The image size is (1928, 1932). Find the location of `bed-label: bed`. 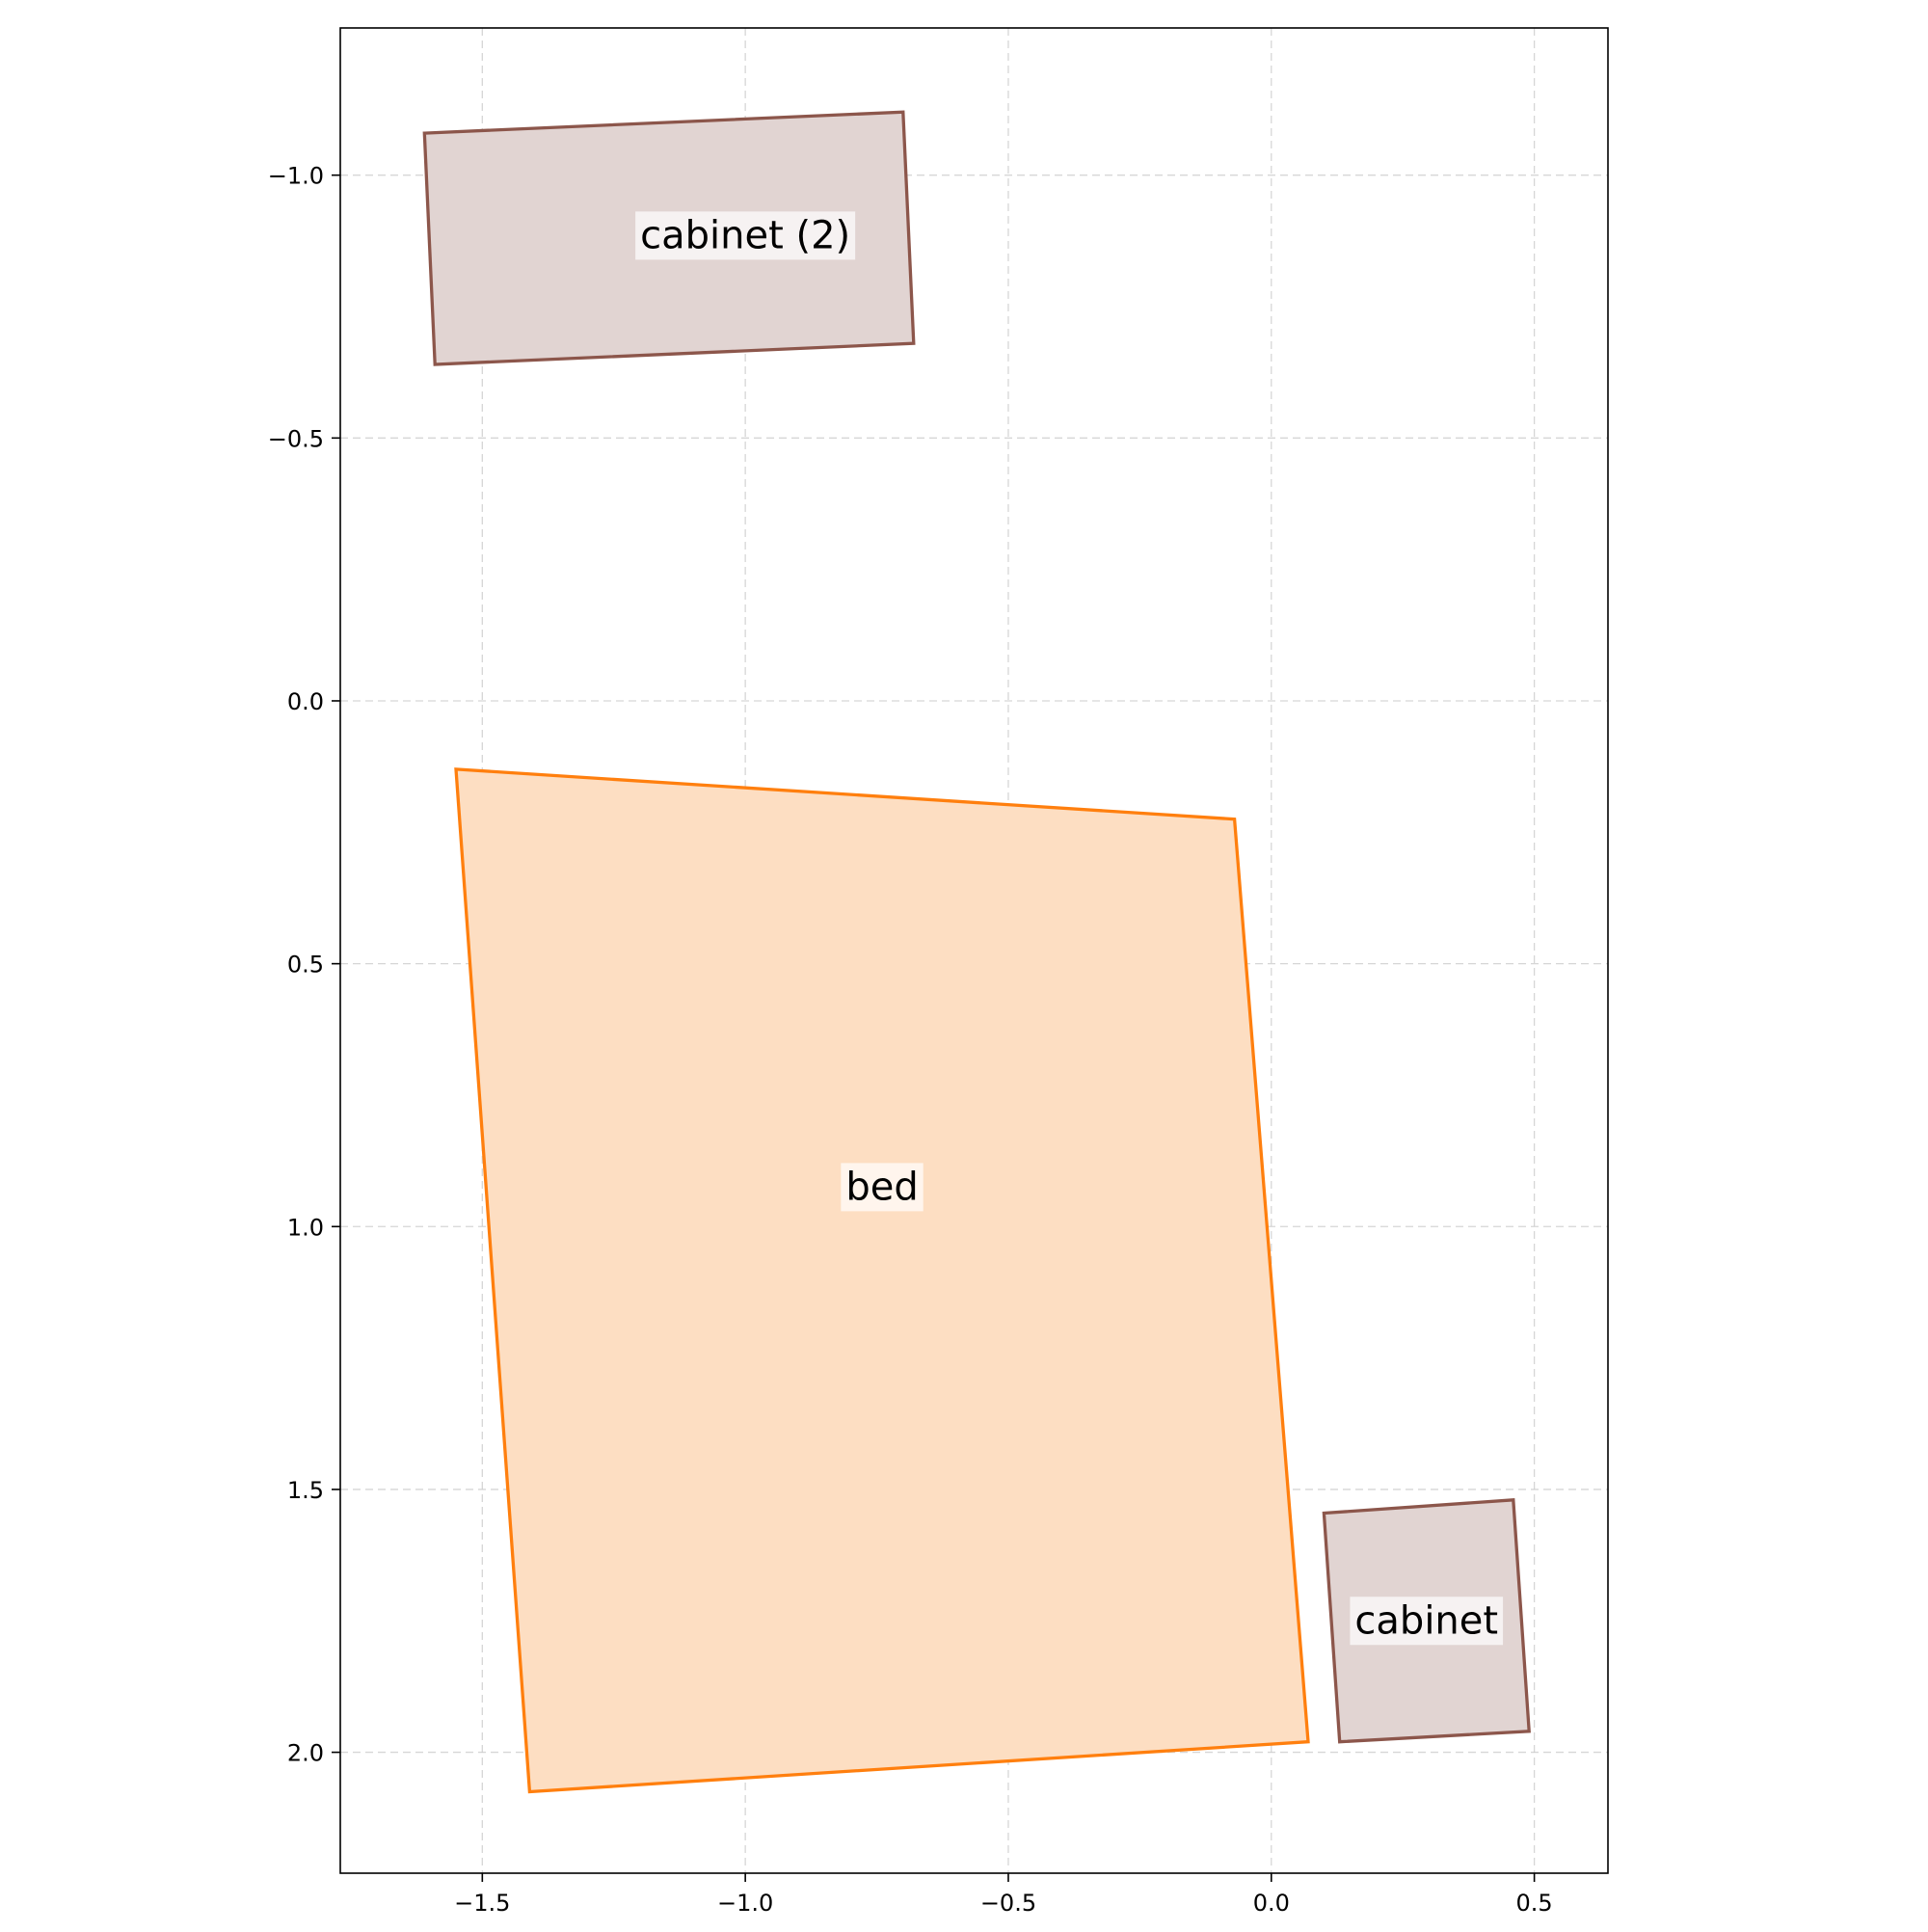

bed-label: bed is located at coordinates (881, 1187).